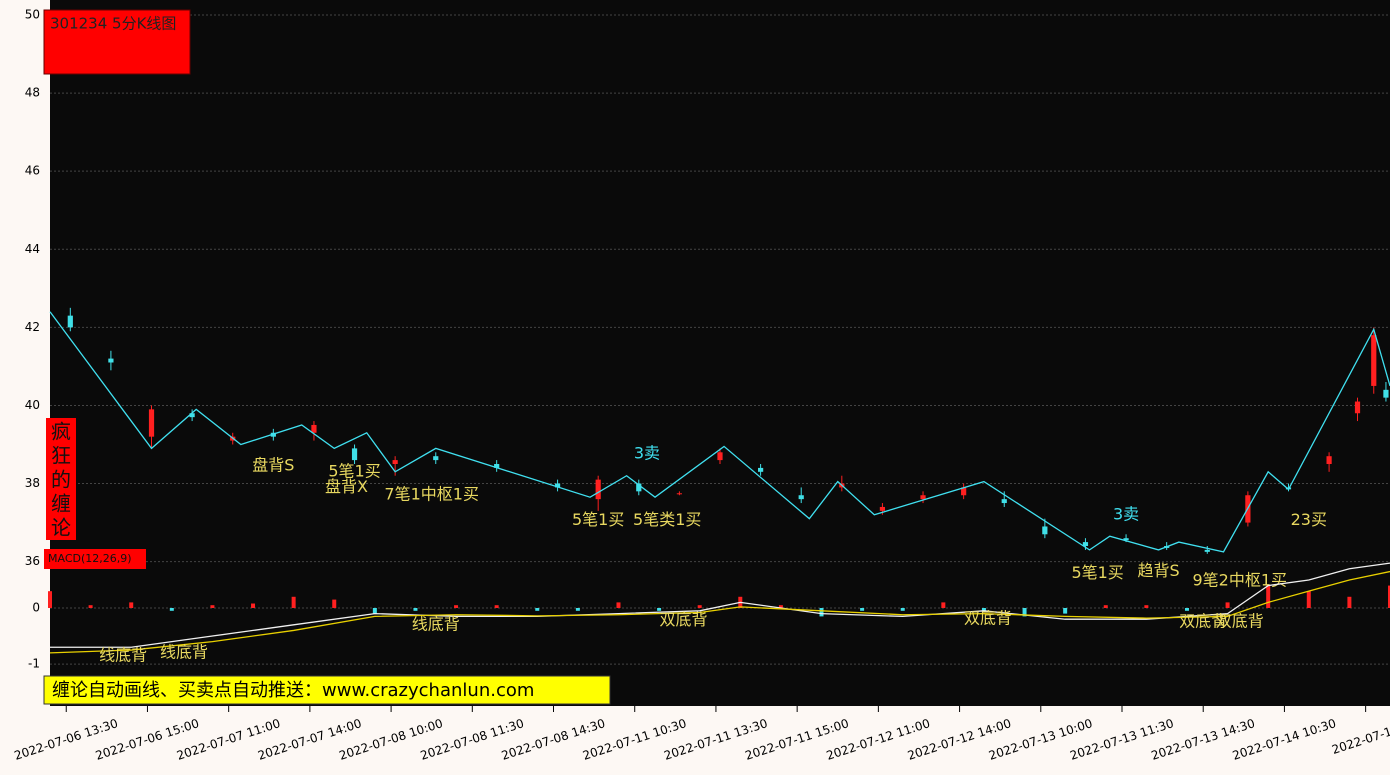 The image size is (1390, 775). What do you see at coordinates (61, 456) in the screenshot?
I see `side-label: 狂` at bounding box center [61, 456].